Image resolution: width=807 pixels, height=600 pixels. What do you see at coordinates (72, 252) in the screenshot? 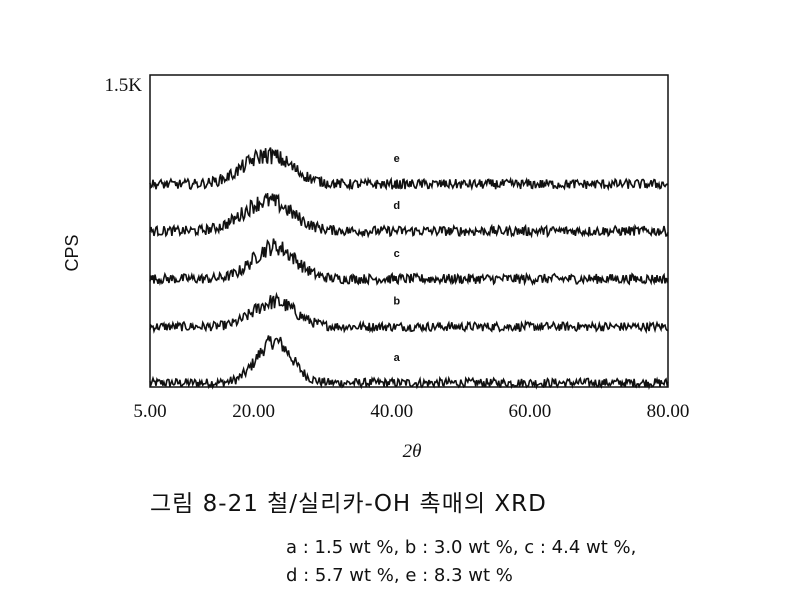
I see `y-axis-label: CPS` at bounding box center [72, 252].